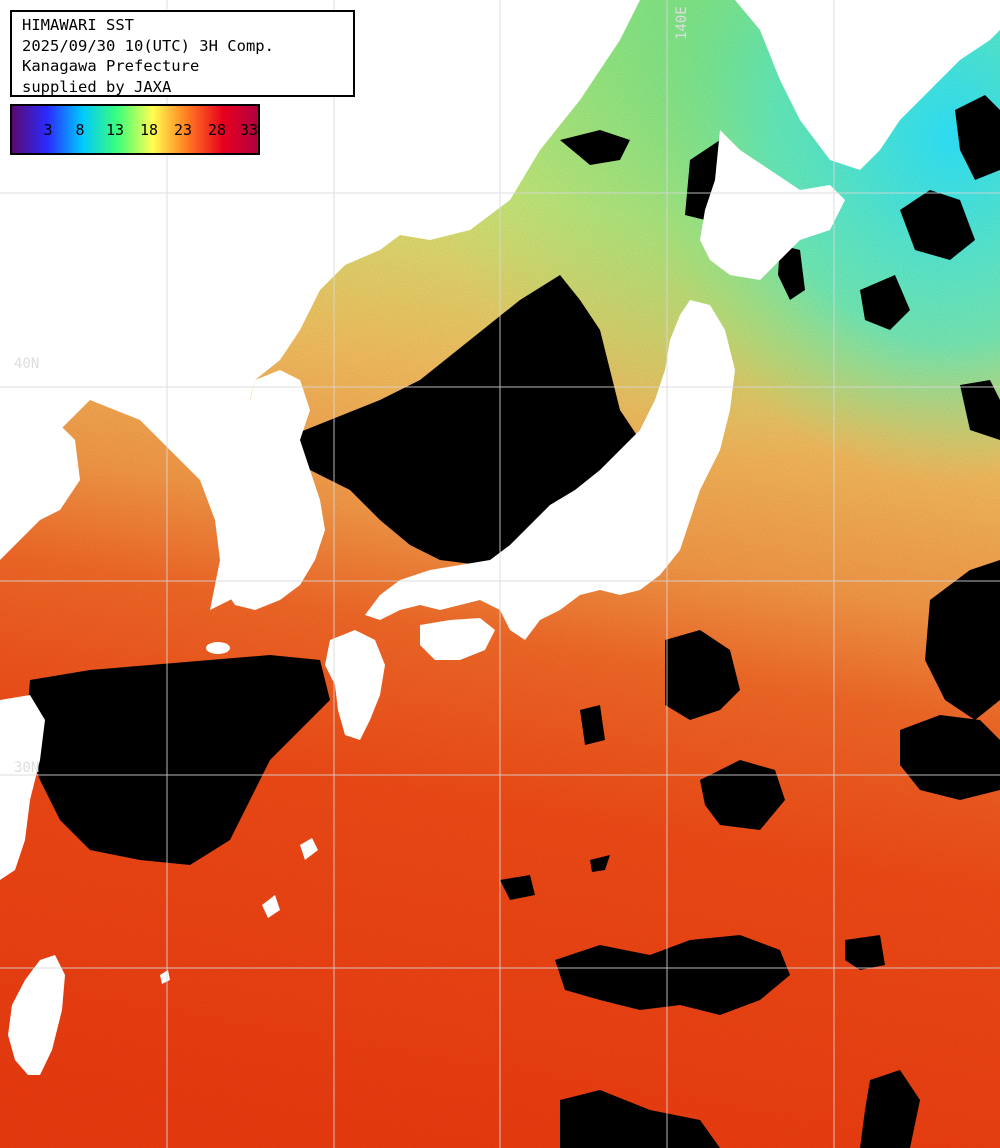 The height and width of the screenshot is (1148, 1000). I want to click on legend-tick-3: 3, so click(48, 130).